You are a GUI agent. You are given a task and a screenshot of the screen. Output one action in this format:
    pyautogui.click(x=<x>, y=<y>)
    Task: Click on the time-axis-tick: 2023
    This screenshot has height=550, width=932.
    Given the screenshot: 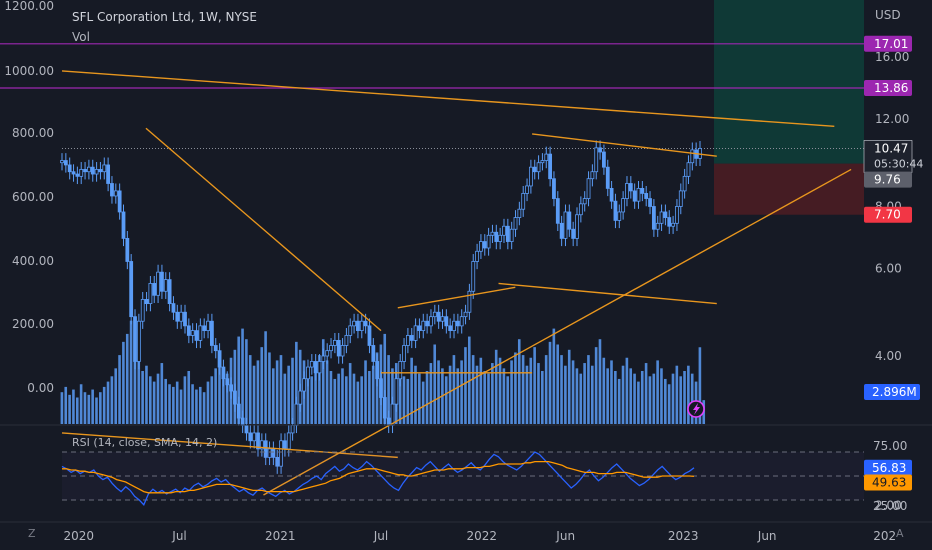 What is the action you would take?
    pyautogui.click(x=683, y=536)
    